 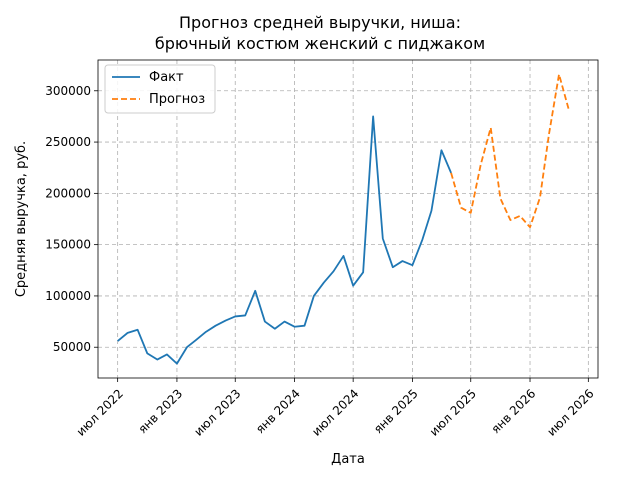 What do you see at coordinates (68, 245) in the screenshot?
I see `y-tick-label: 150000` at bounding box center [68, 245].